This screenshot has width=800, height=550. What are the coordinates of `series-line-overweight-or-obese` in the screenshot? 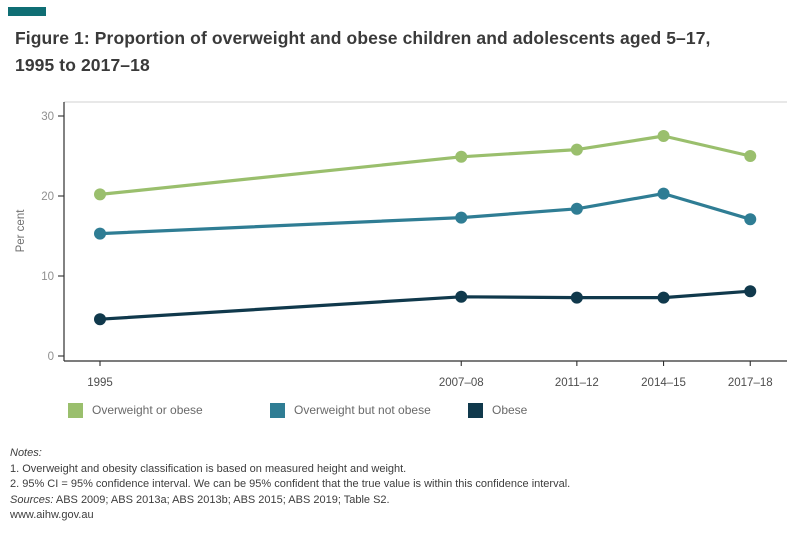 It's located at (425, 165).